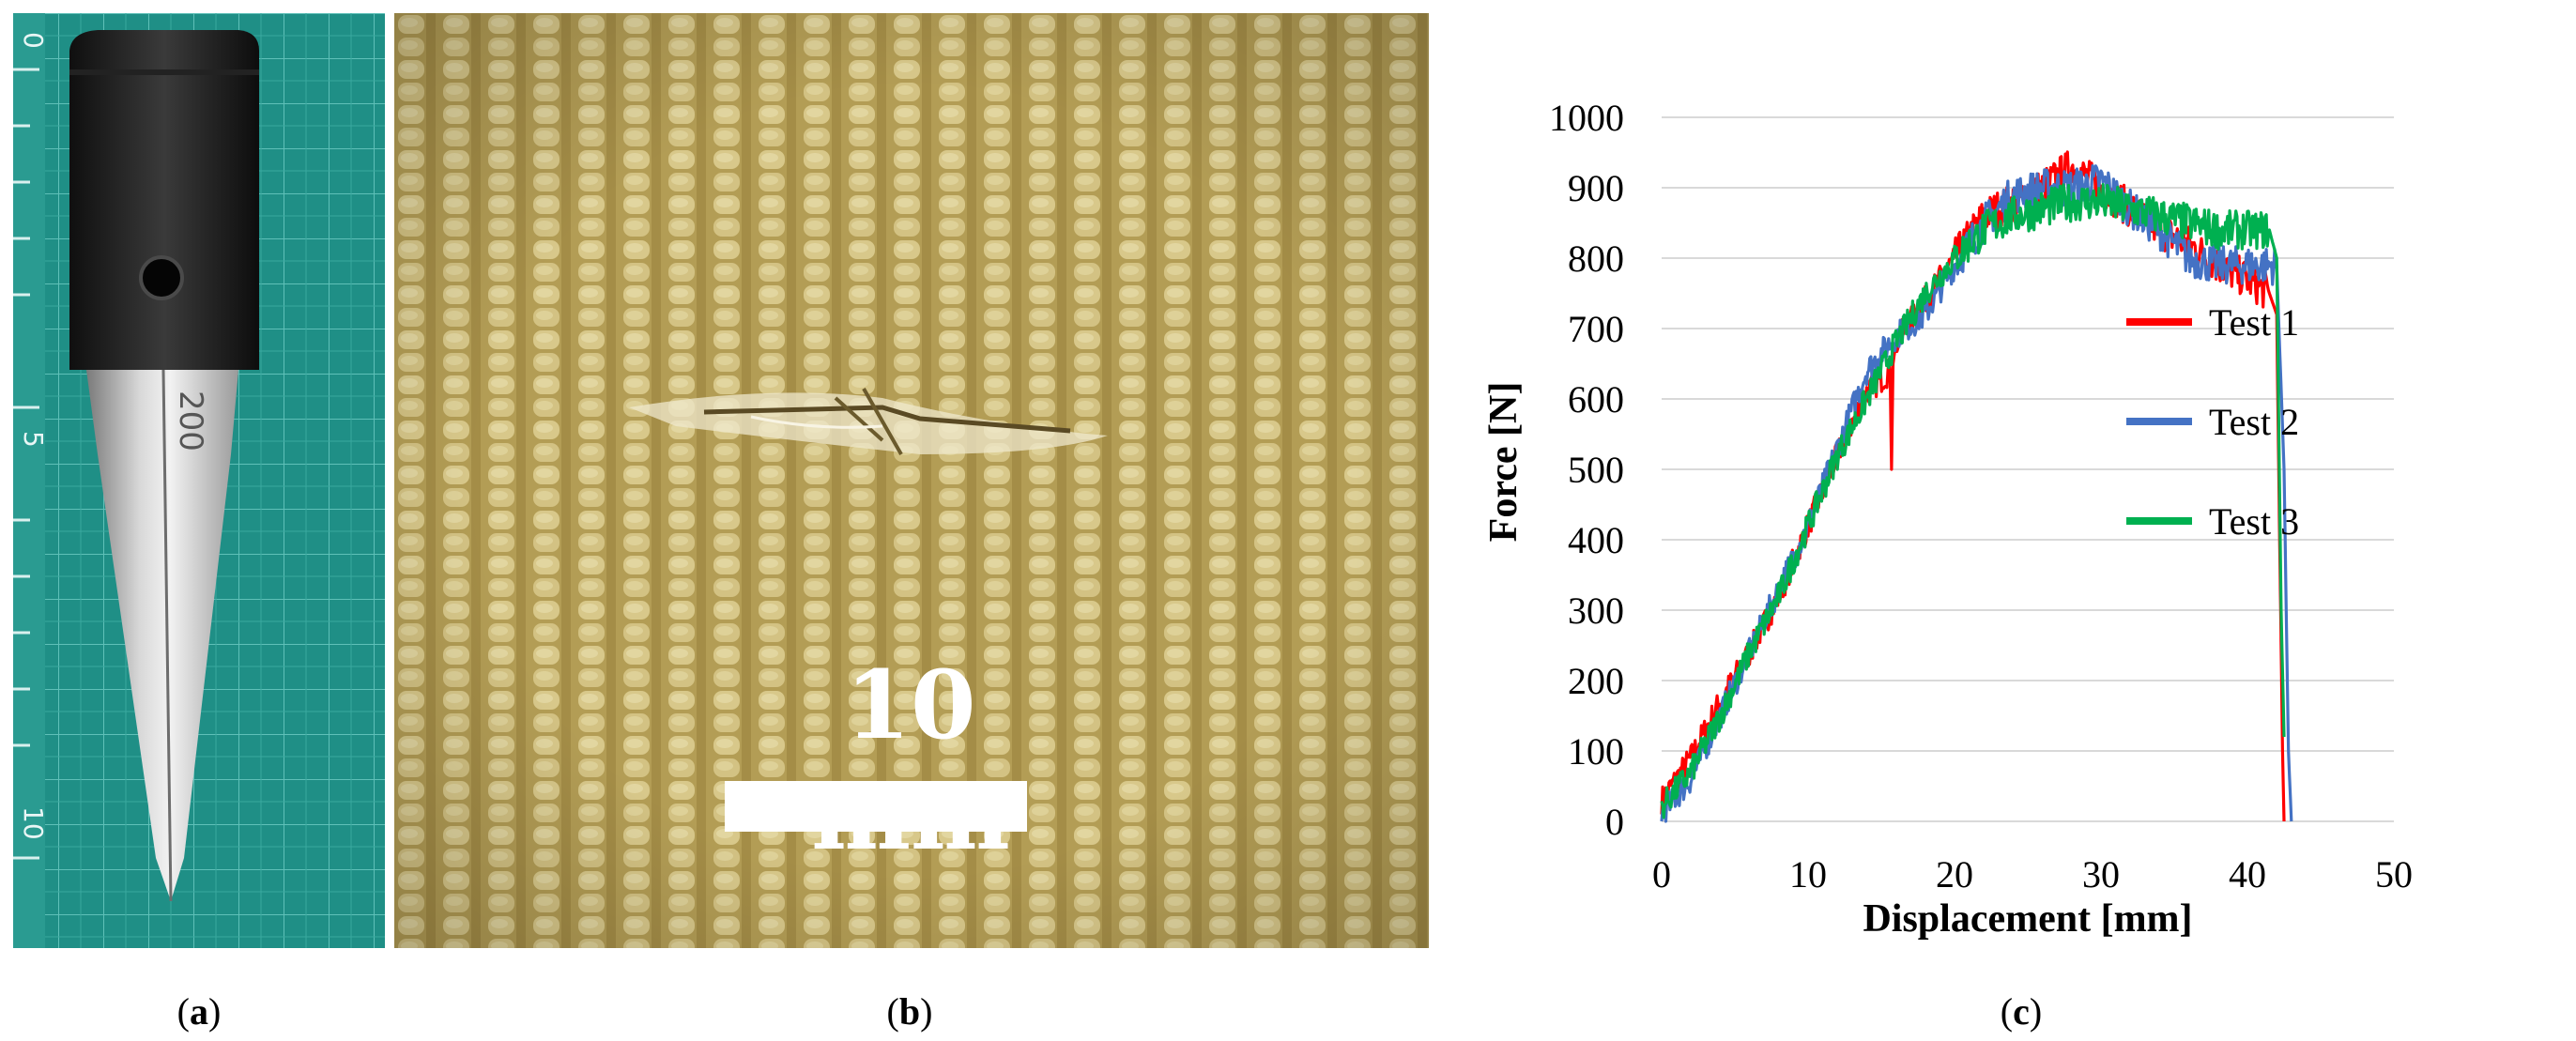 This screenshot has height=1041, width=2576. Describe the element at coordinates (1596, 259) in the screenshot. I see `y-tick-label: 800` at that location.